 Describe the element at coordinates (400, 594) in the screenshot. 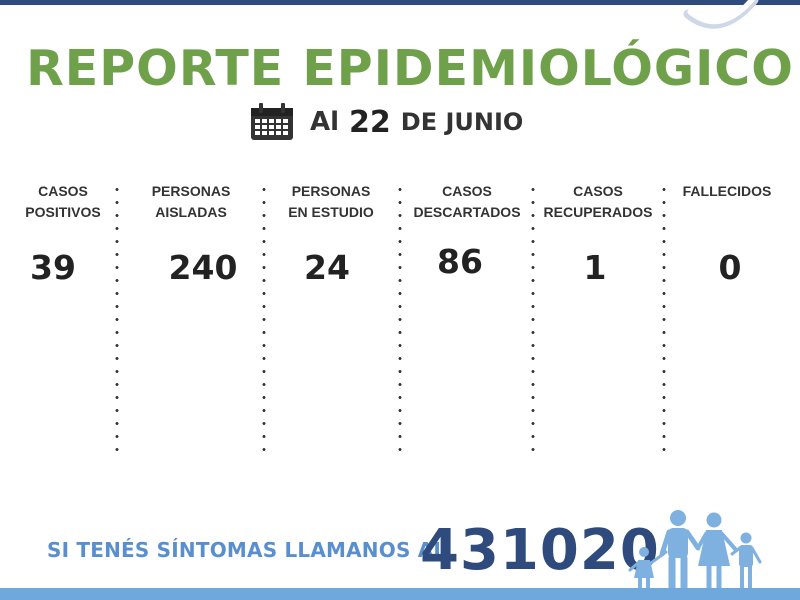

I see `bottom-bar` at that location.